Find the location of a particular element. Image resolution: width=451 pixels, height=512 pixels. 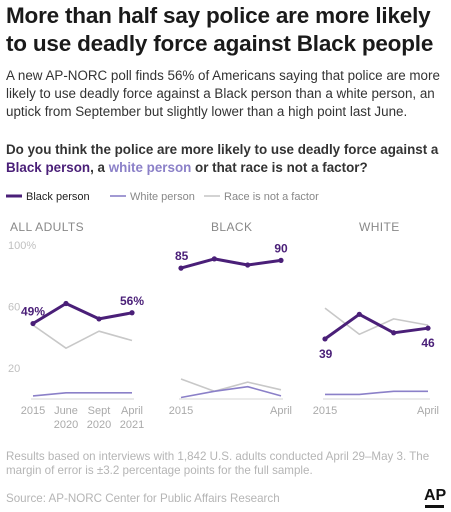

ap-logo-bar is located at coordinates (434, 506).